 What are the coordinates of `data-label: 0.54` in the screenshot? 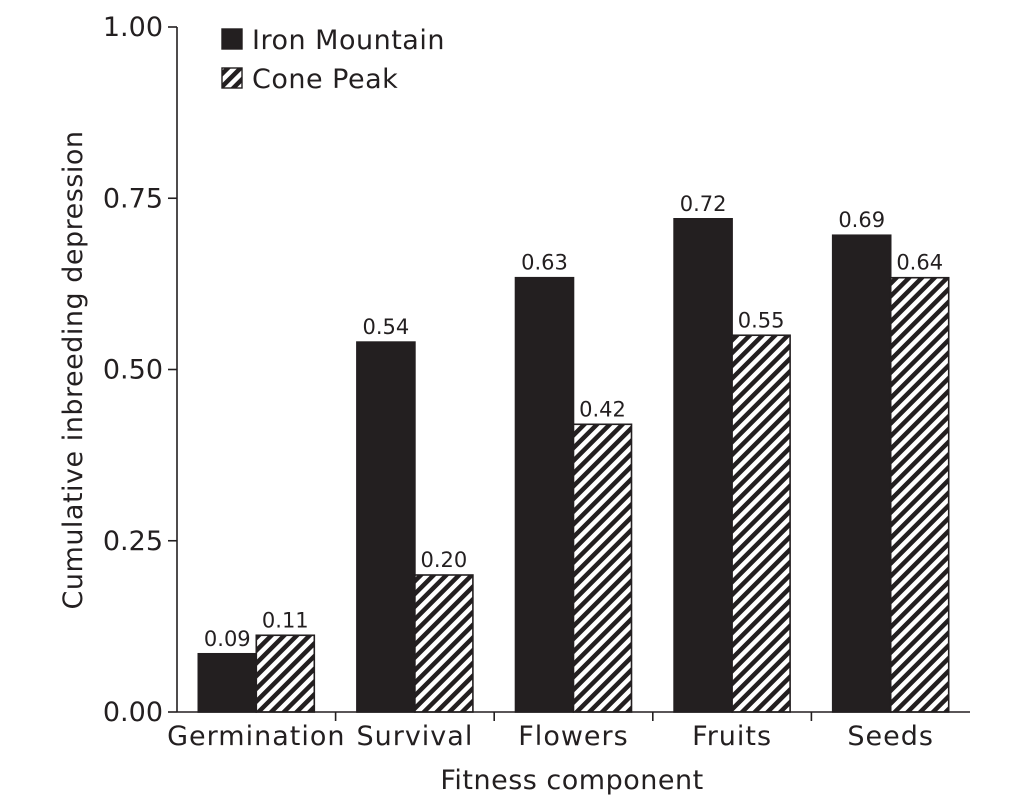 It's located at (386, 327).